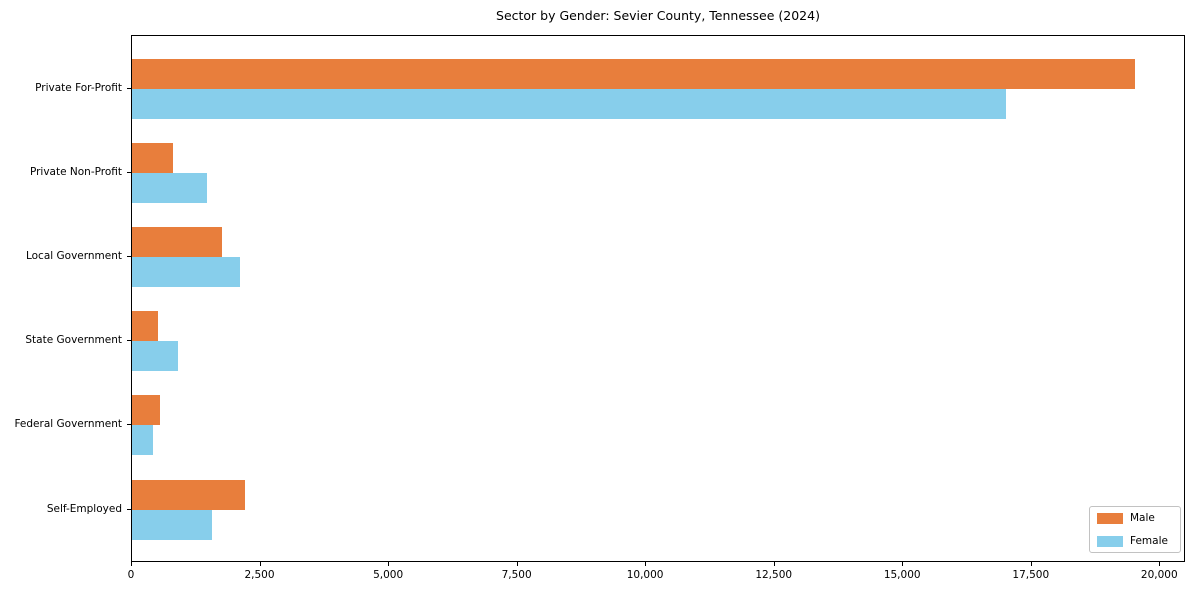 The image size is (1200, 600). What do you see at coordinates (131, 575) in the screenshot?
I see `x-axis-tick-label: 0` at bounding box center [131, 575].